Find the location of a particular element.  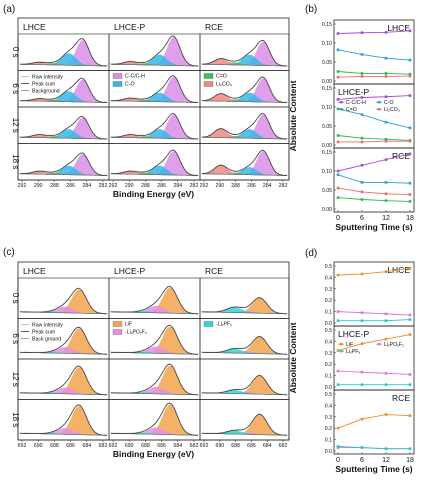

panel-a-col-title: LHCE is located at coordinates (34, 27).